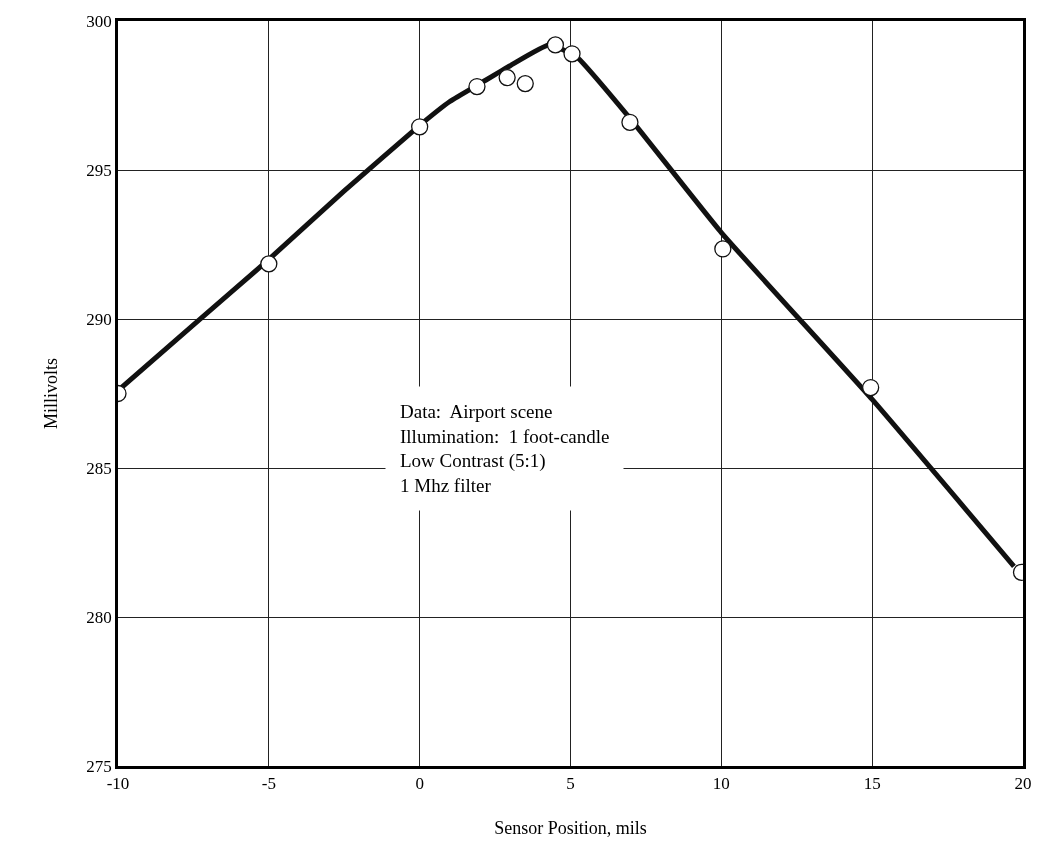  What do you see at coordinates (419, 784) in the screenshot?
I see `x-tick-label: 0` at bounding box center [419, 784].